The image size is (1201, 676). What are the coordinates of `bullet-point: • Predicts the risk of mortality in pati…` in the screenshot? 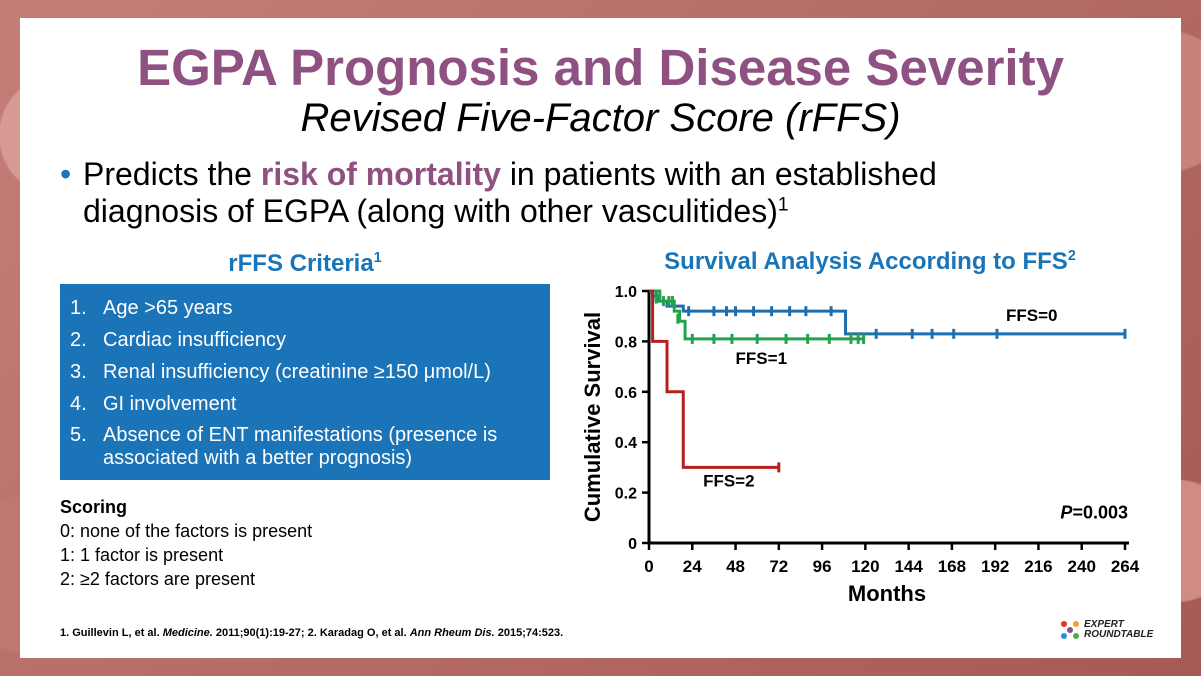 It's located at (560, 193).